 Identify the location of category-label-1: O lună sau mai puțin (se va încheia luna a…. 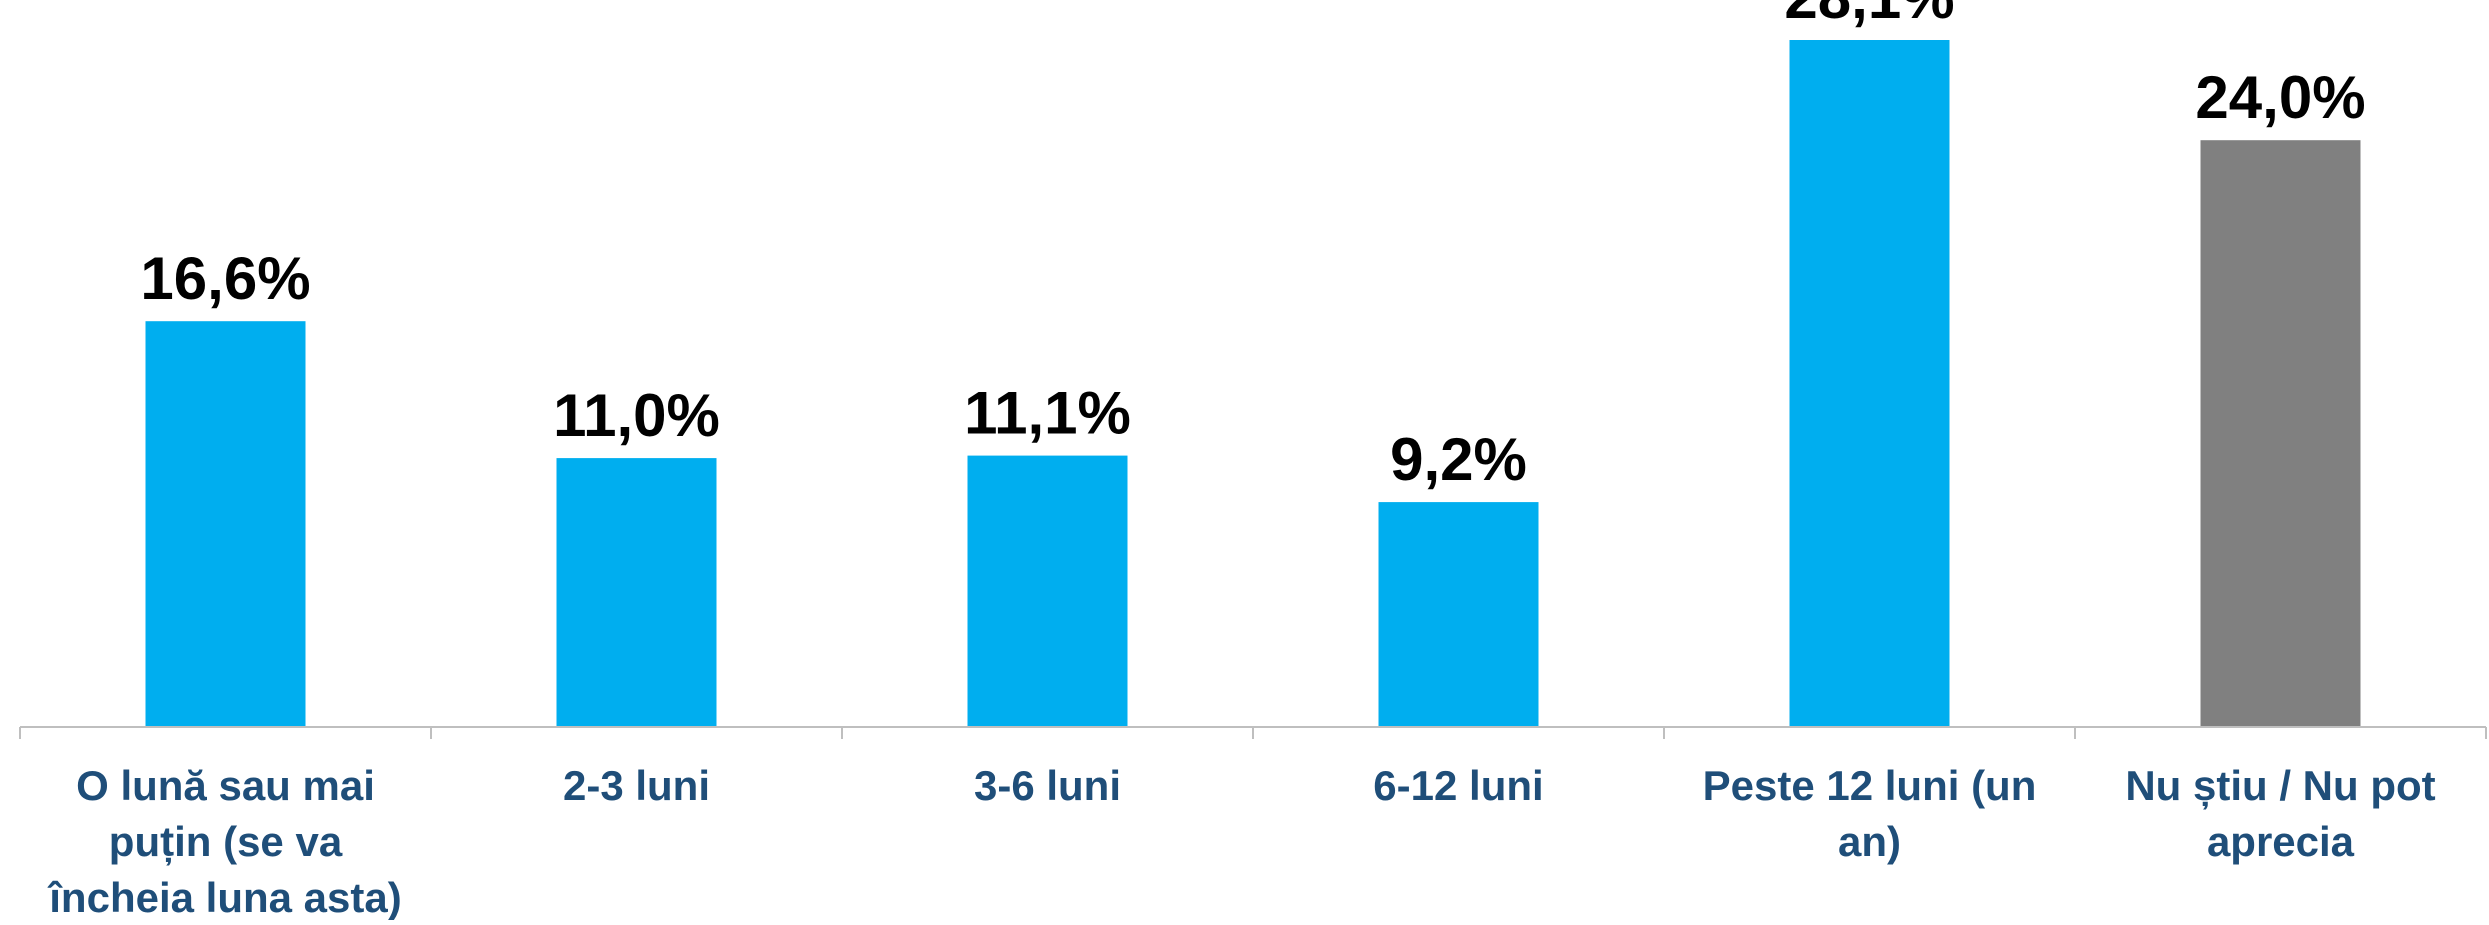
(224, 841).